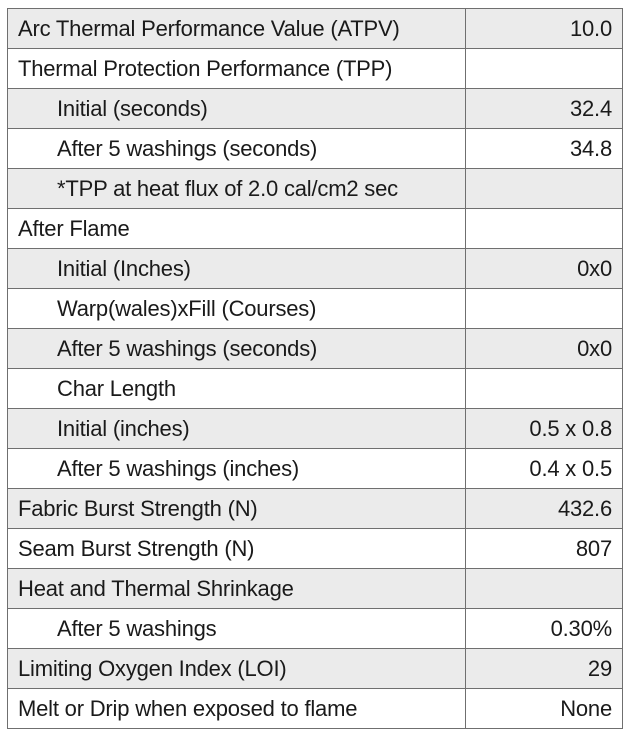 The image size is (630, 737). I want to click on table-row: After 5 washings 0.30%, so click(315, 628).